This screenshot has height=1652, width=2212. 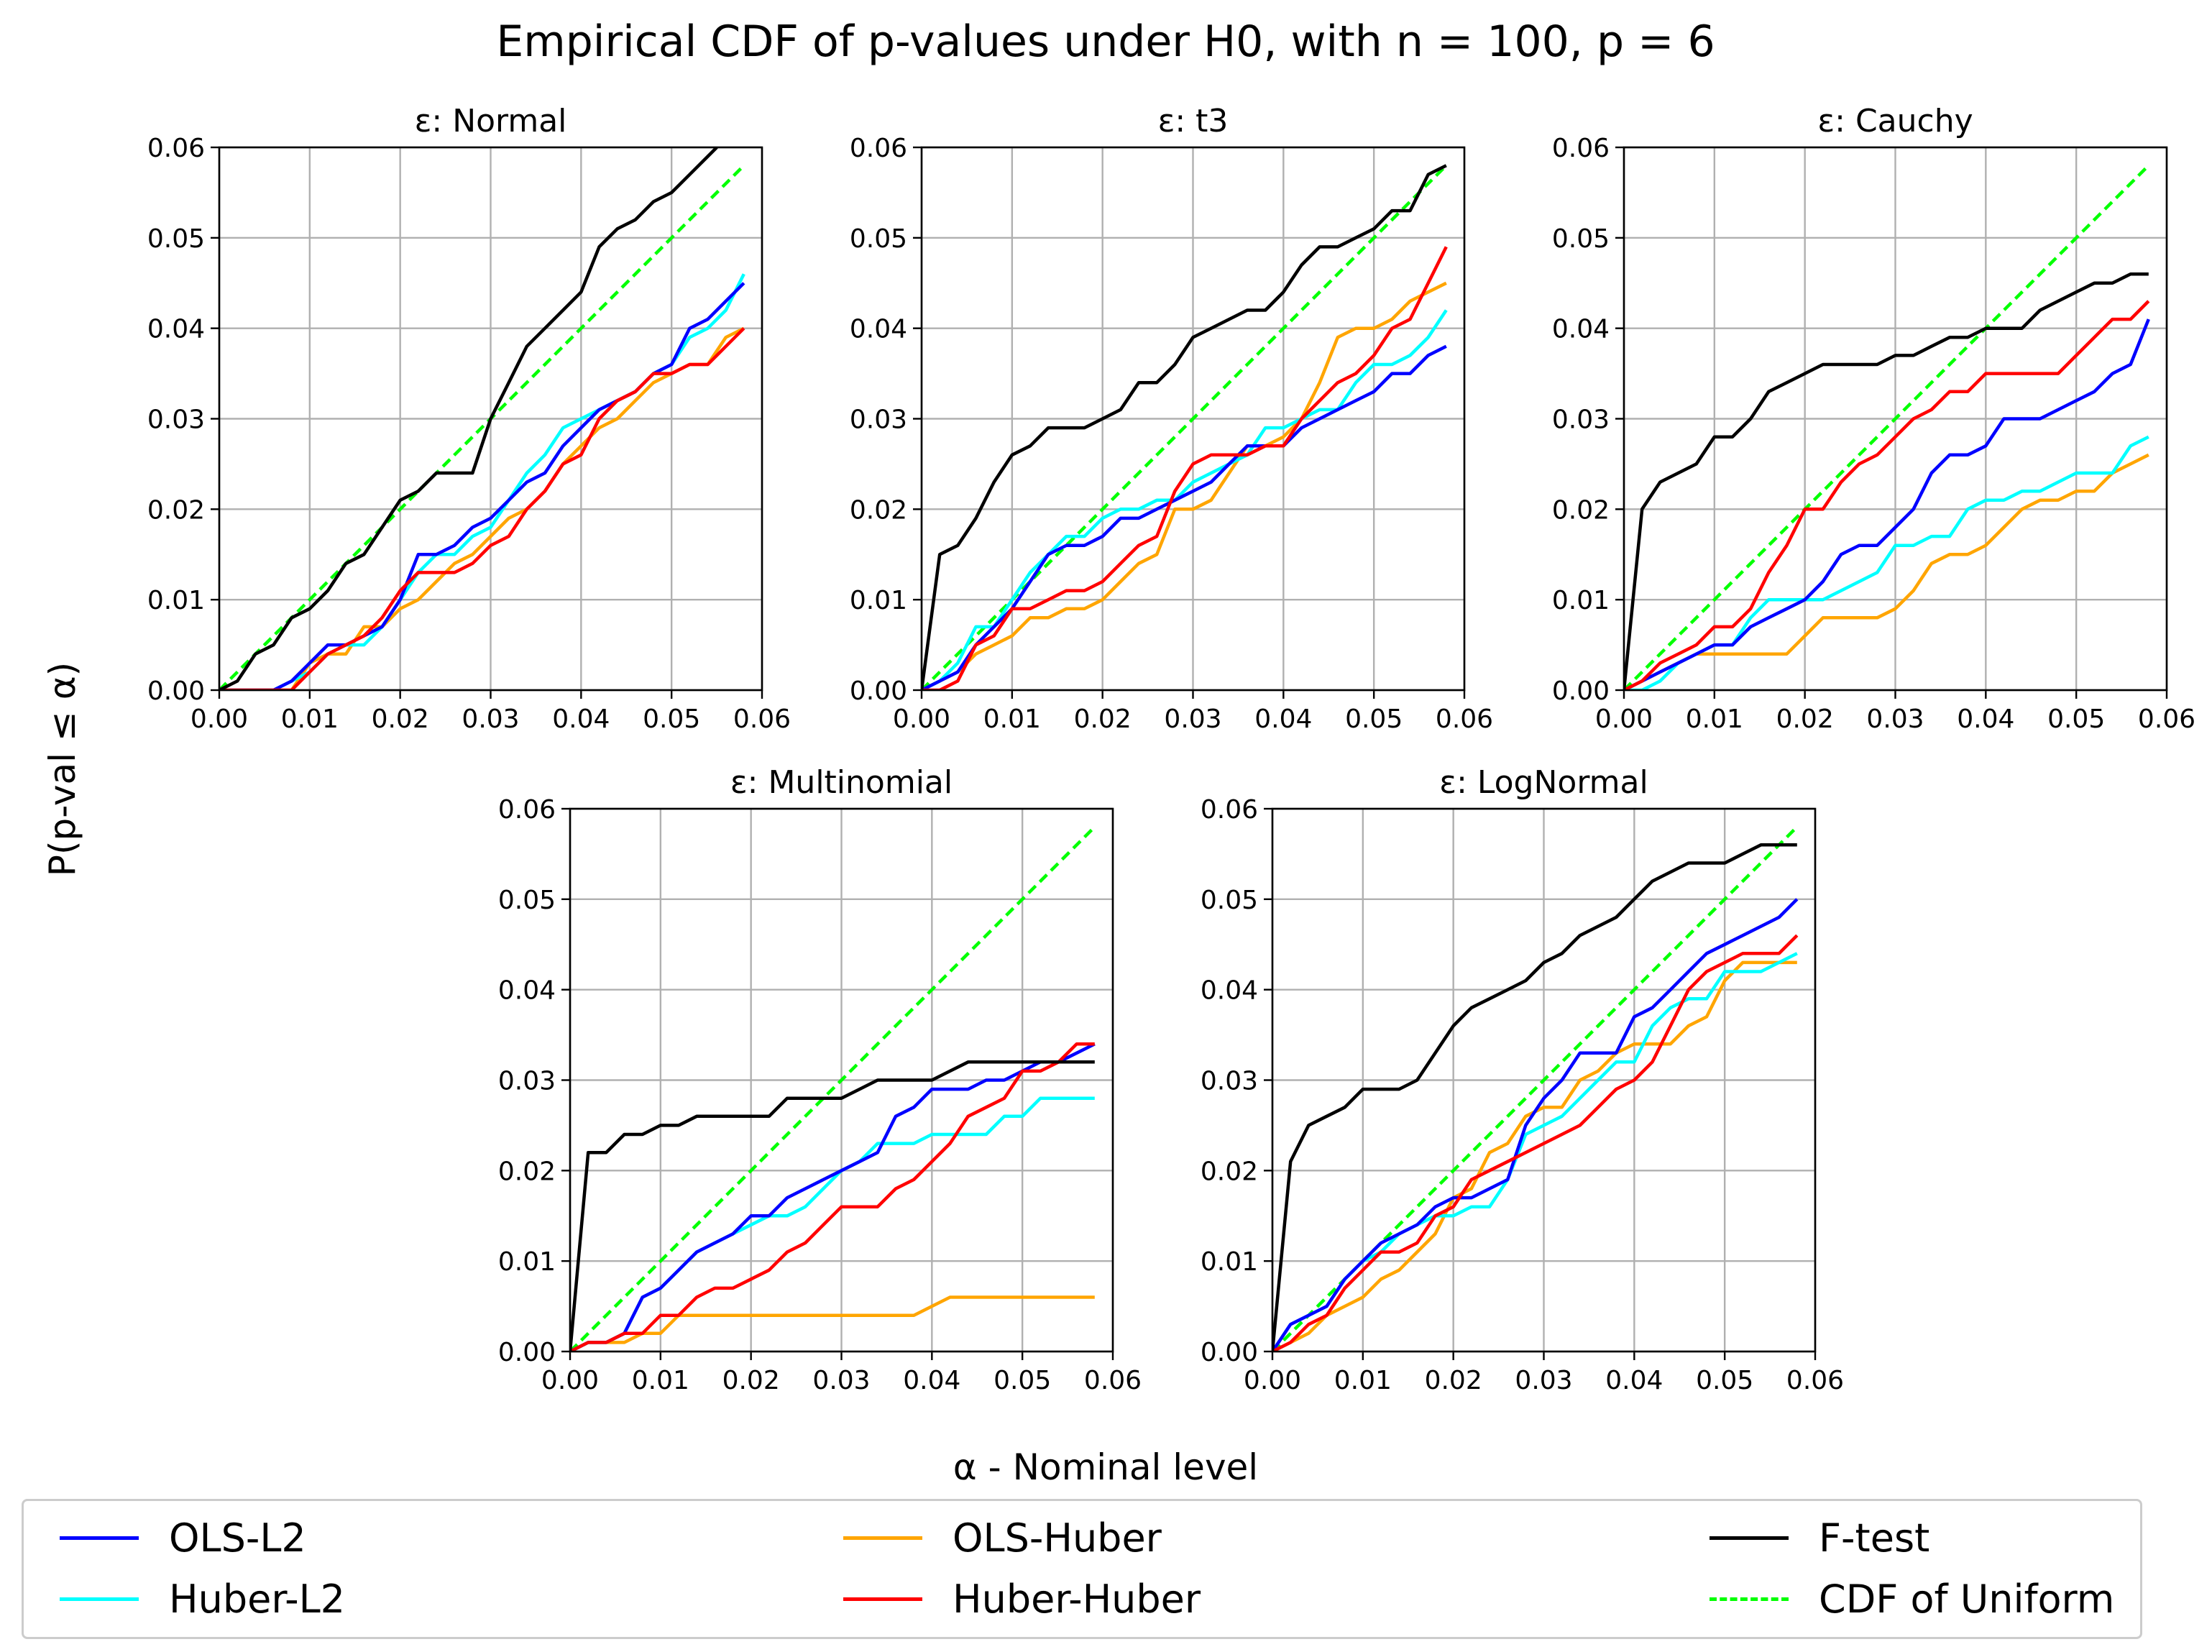 I want to click on legend-item: F-test, so click(x=1819, y=1538).